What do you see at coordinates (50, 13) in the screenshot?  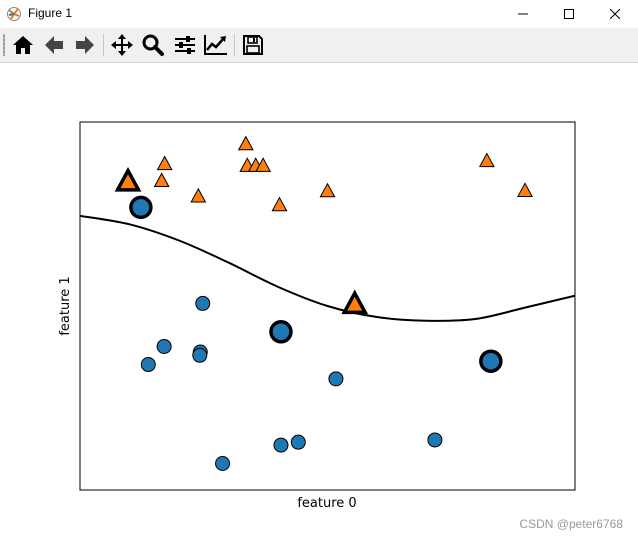 I see `window-title: Figure 1` at bounding box center [50, 13].